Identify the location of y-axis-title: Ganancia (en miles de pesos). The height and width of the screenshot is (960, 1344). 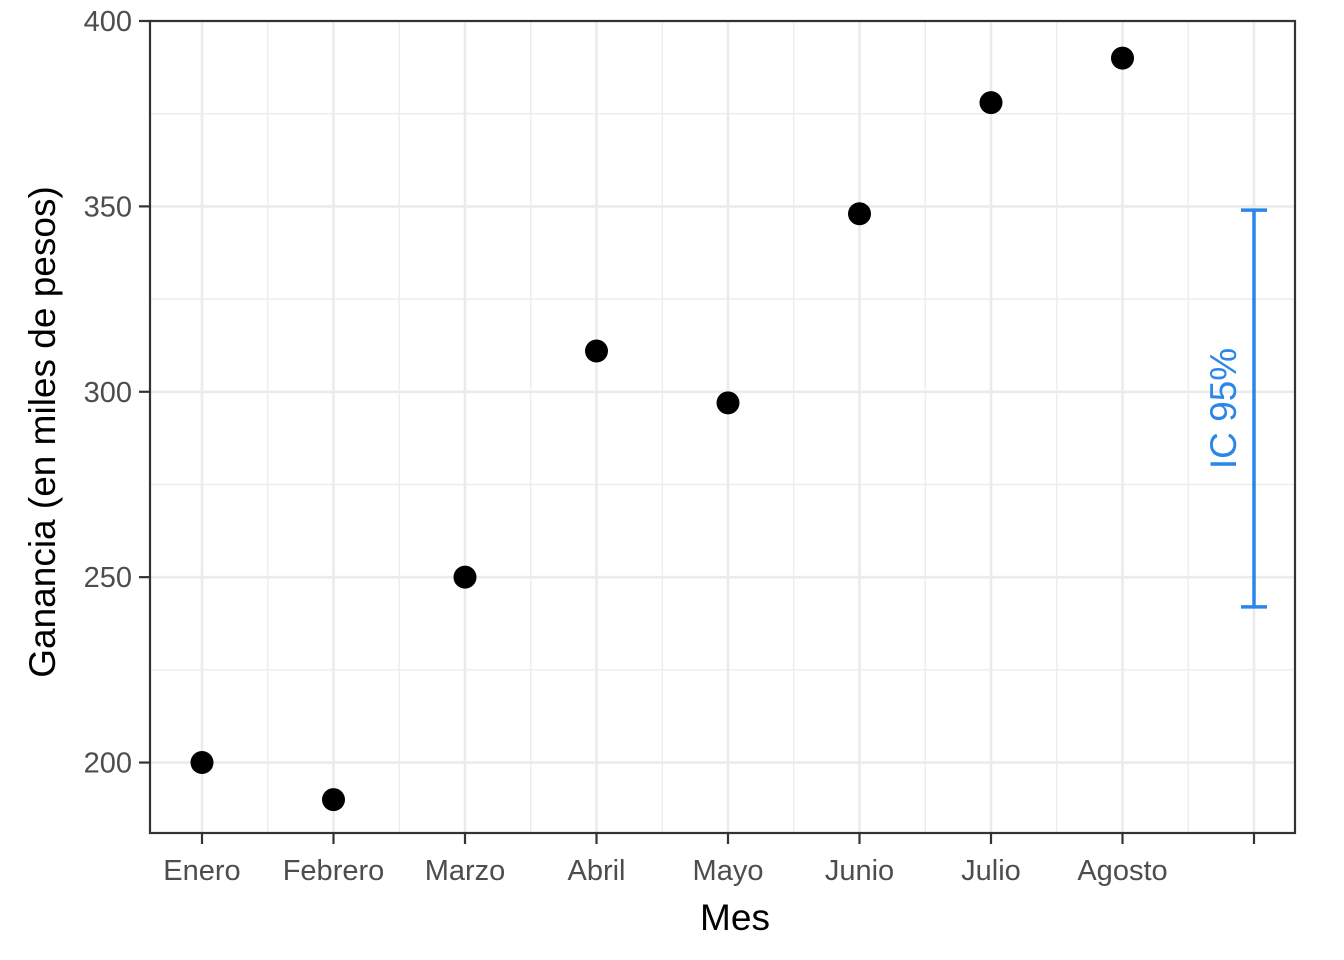
(42, 432).